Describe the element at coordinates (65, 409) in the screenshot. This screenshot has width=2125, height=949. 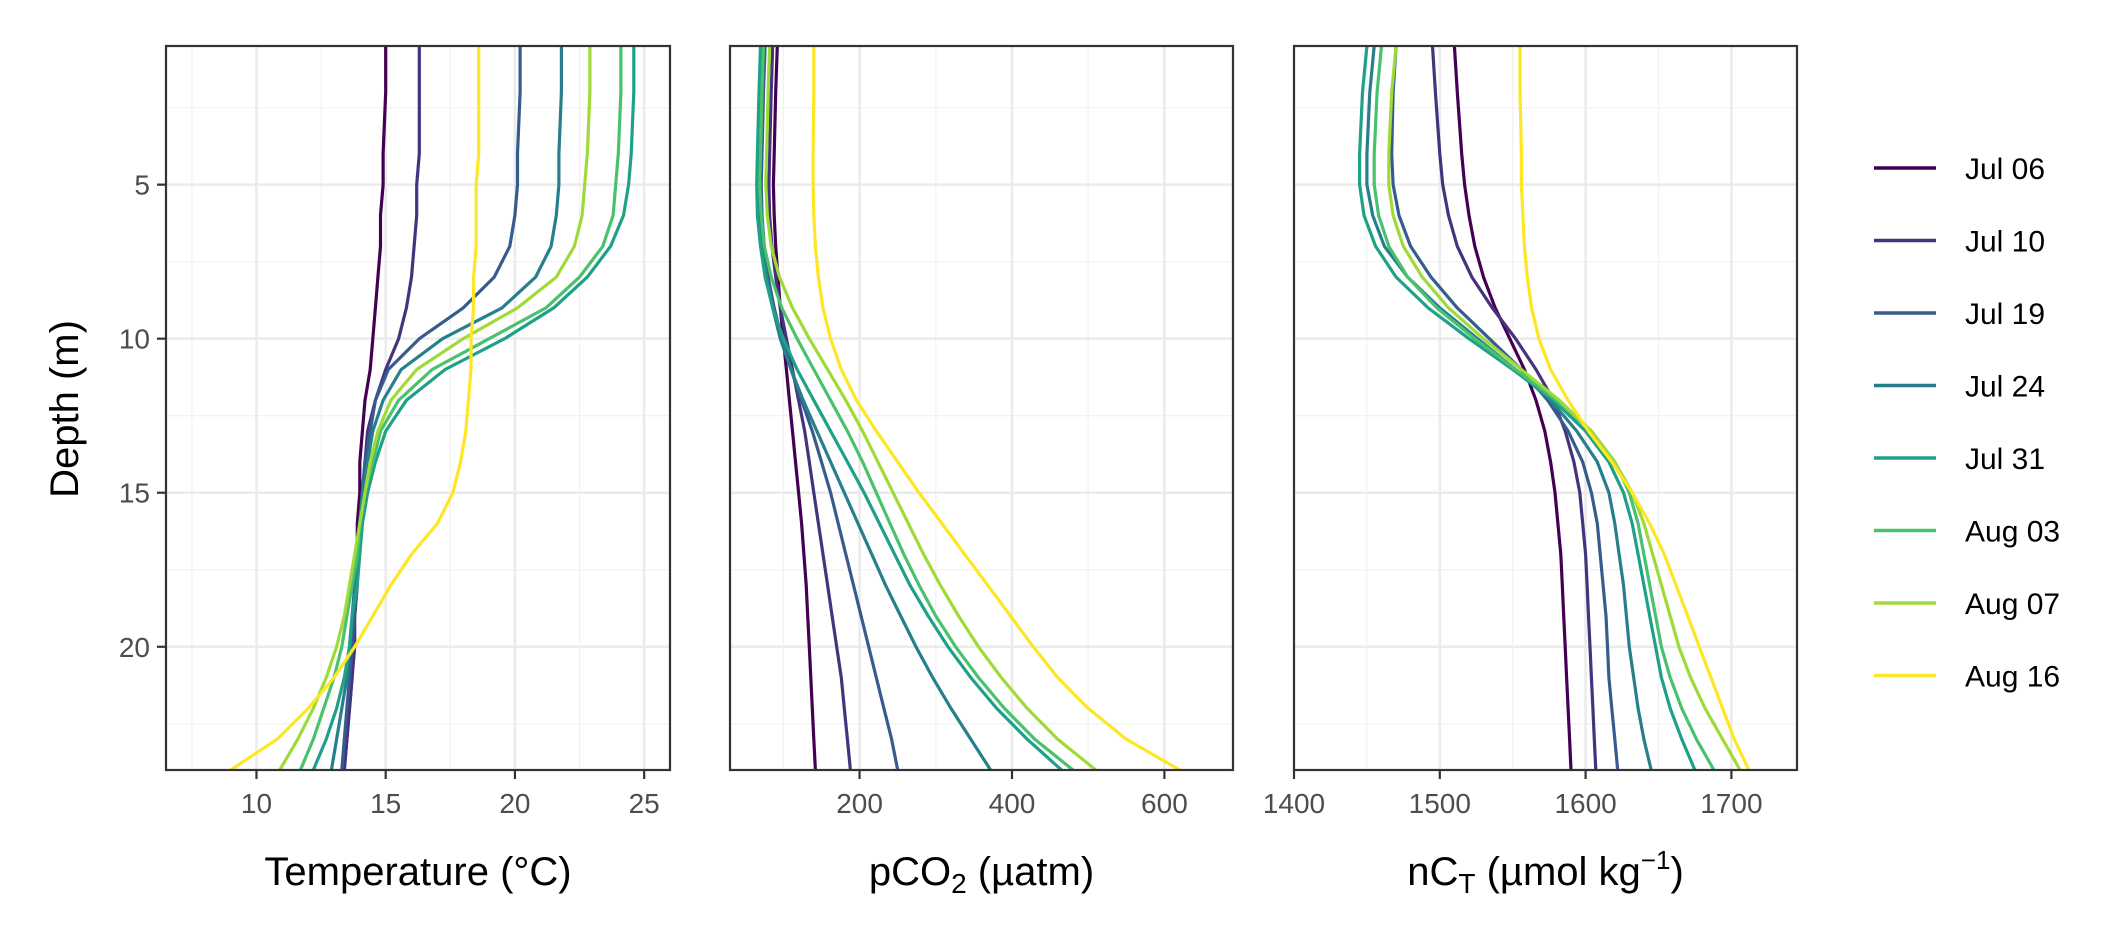
I see `y-axis-title: Depth (m)` at that location.